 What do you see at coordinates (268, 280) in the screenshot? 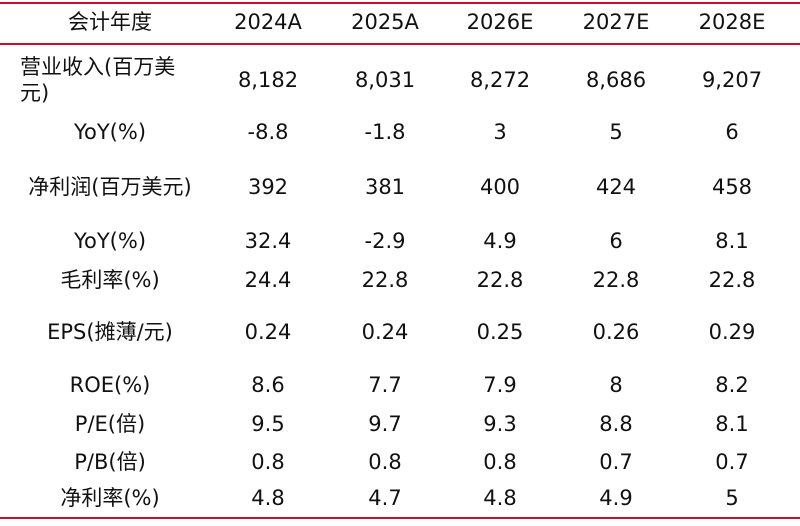
I see `cell-value: 24.4` at bounding box center [268, 280].